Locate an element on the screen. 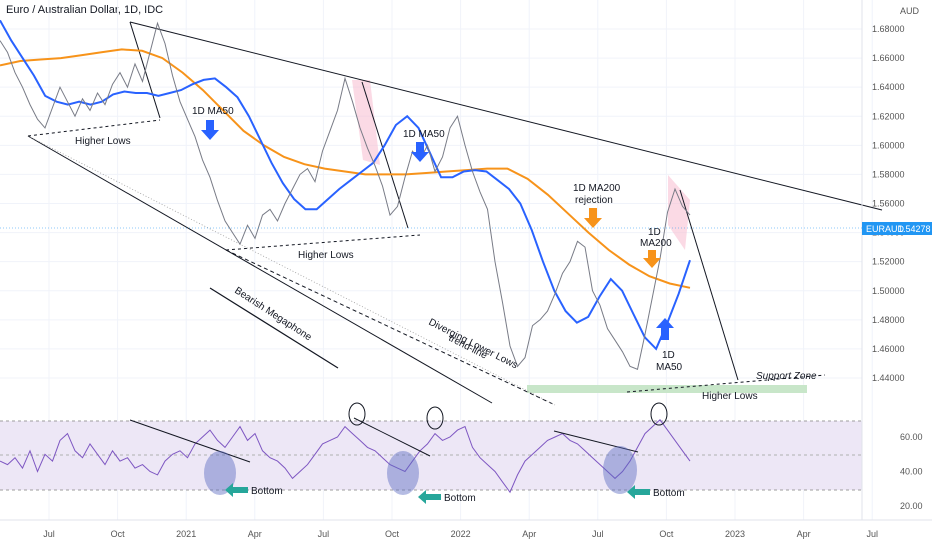 The height and width of the screenshot is (550, 932). price-tick-label: 1.66000 is located at coordinates (888, 58).